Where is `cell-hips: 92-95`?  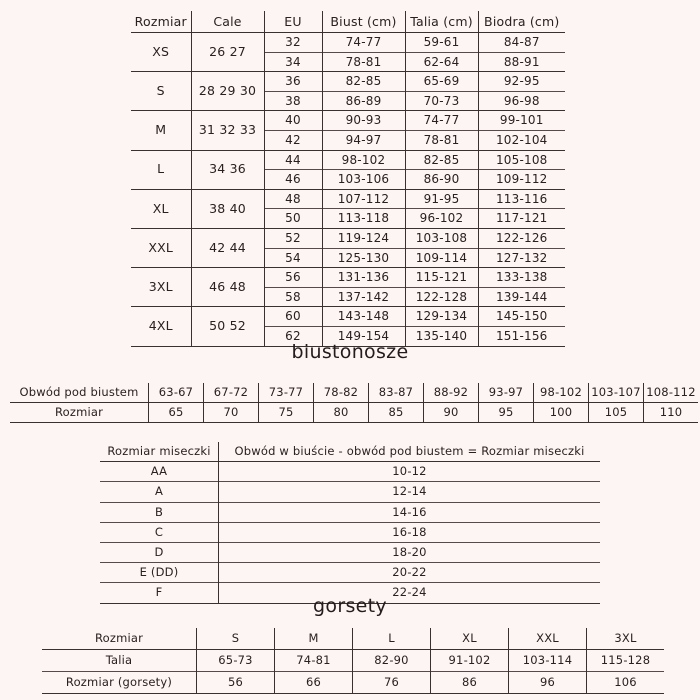
cell-hips: 92-95 is located at coordinates (521, 81).